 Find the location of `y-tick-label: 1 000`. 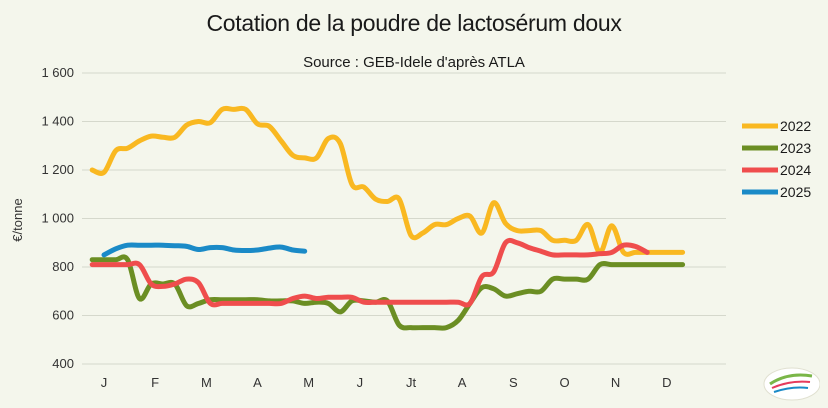

y-tick-label: 1 000 is located at coordinates (57, 218).